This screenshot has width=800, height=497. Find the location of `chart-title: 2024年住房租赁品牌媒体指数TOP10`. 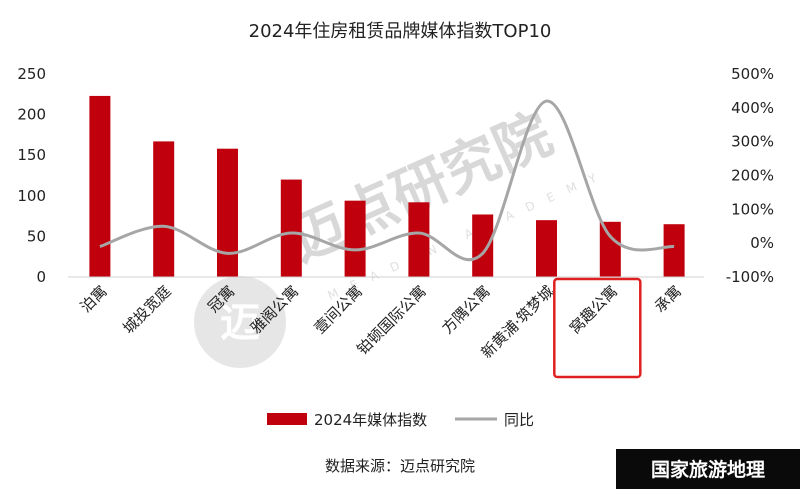

chart-title: 2024年住房租赁品牌媒体指数TOP10 is located at coordinates (400, 31).